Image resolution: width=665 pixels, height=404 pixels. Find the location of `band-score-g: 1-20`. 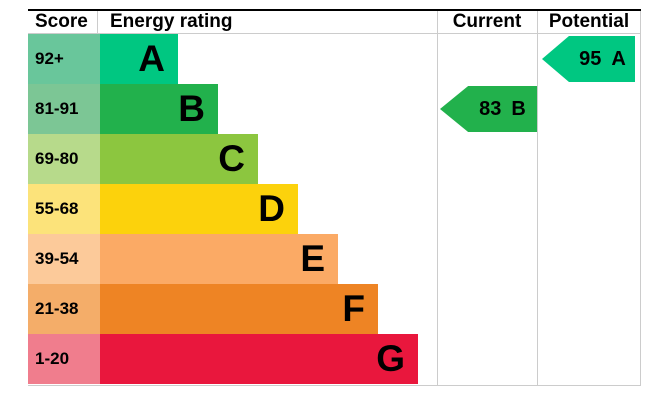

band-score-g: 1-20 is located at coordinates (64, 359).